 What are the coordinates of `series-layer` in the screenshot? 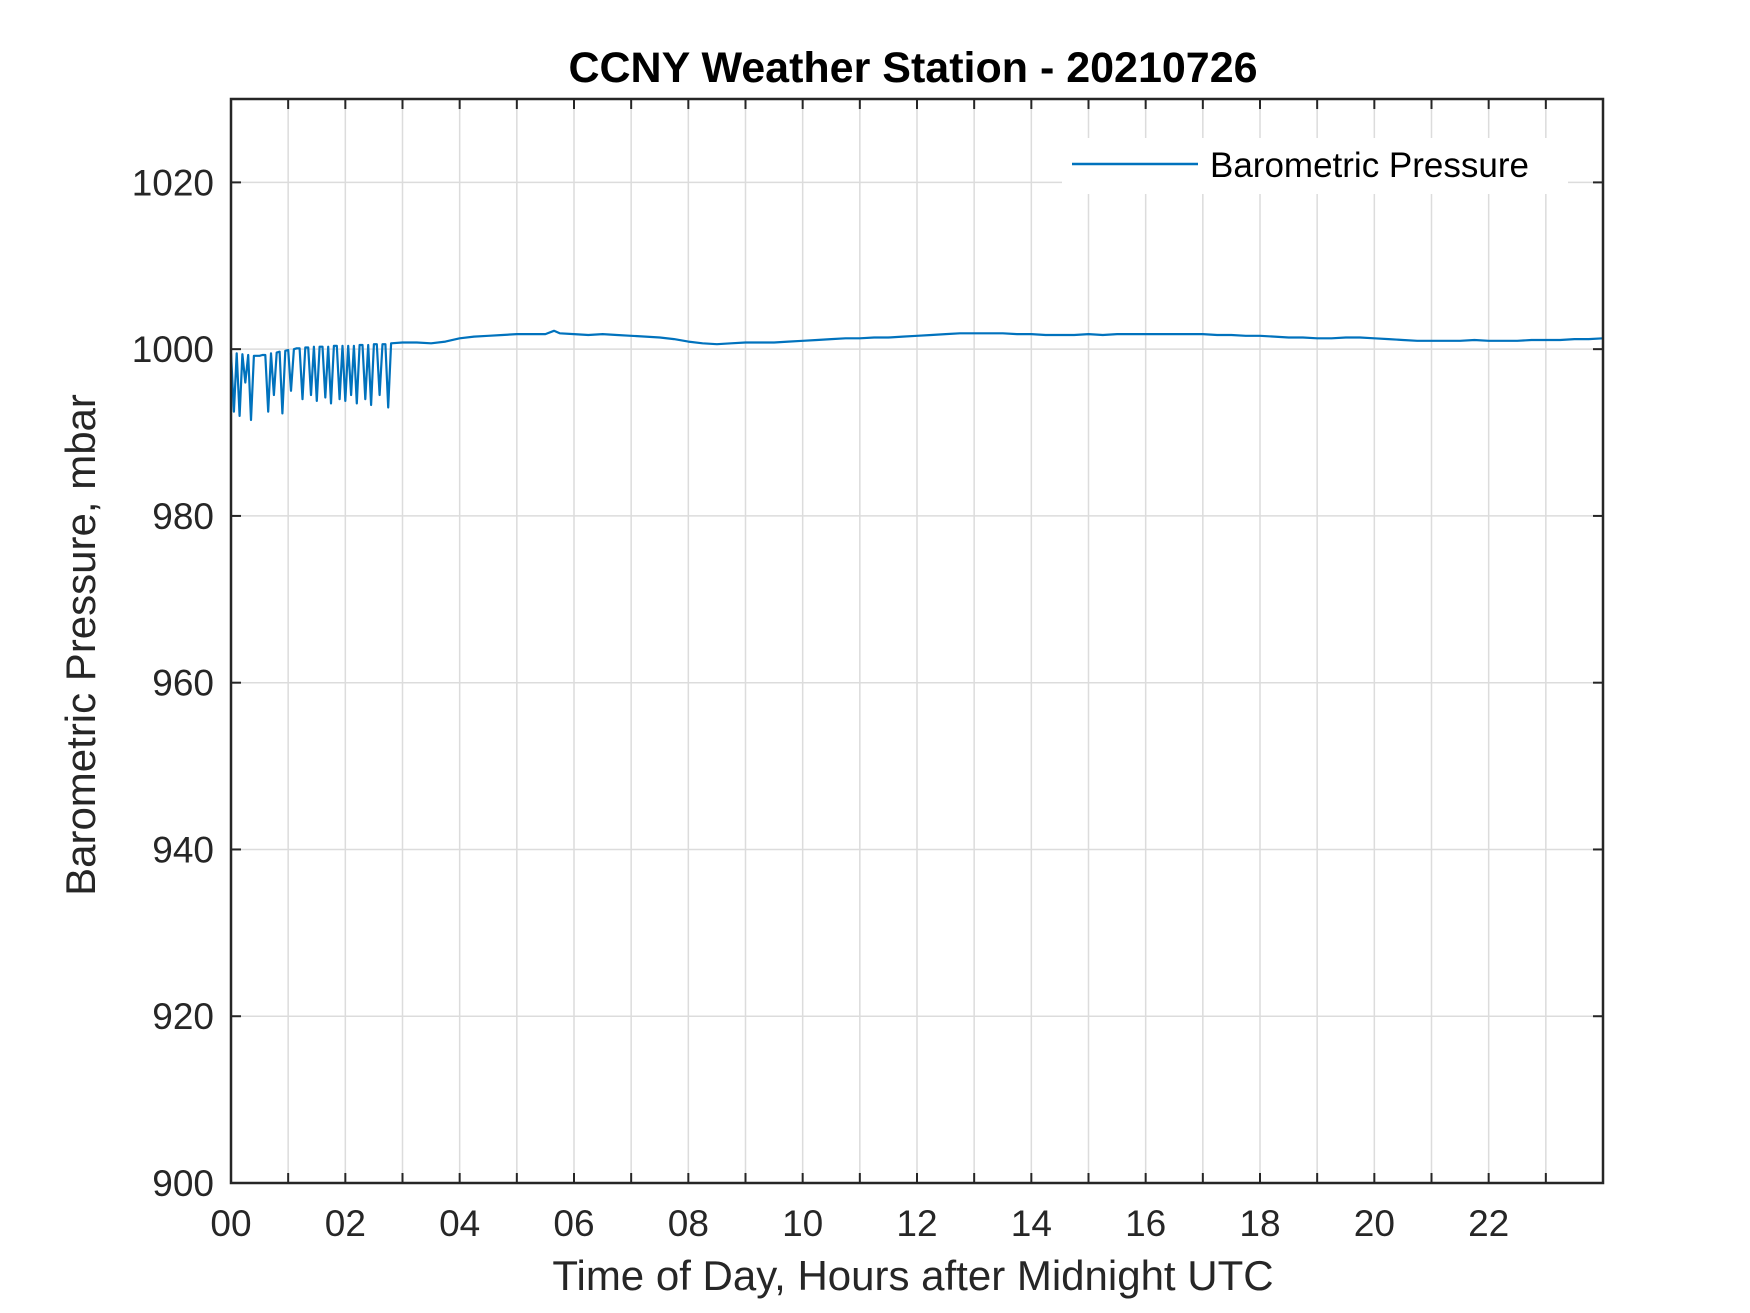 It's located at (916, 375).